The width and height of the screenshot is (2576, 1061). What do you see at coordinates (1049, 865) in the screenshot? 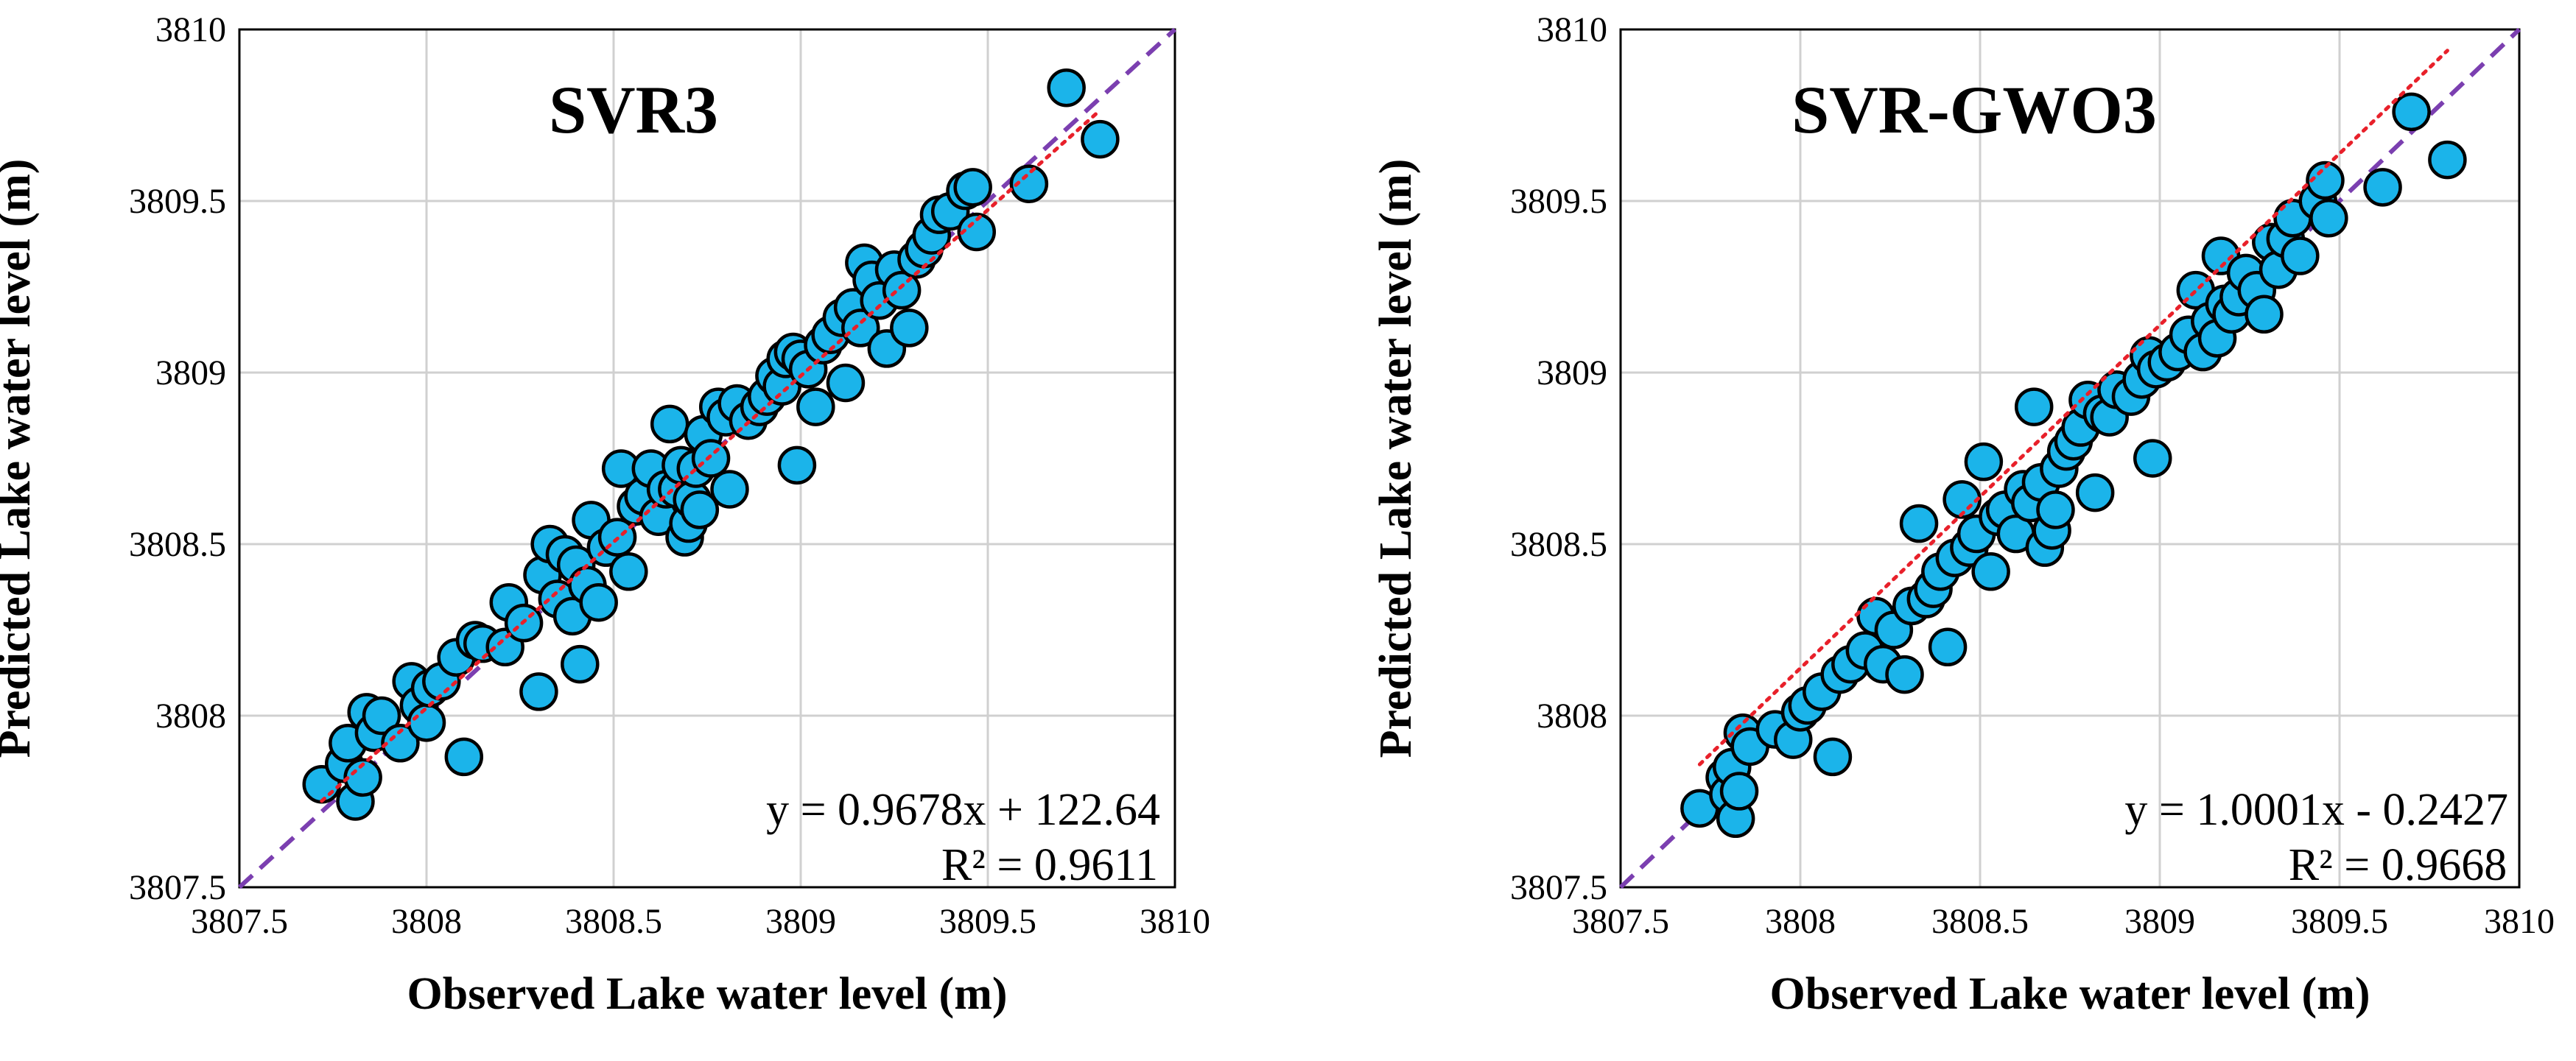
I see `r-squared-label: R² = 0.9611` at bounding box center [1049, 865].